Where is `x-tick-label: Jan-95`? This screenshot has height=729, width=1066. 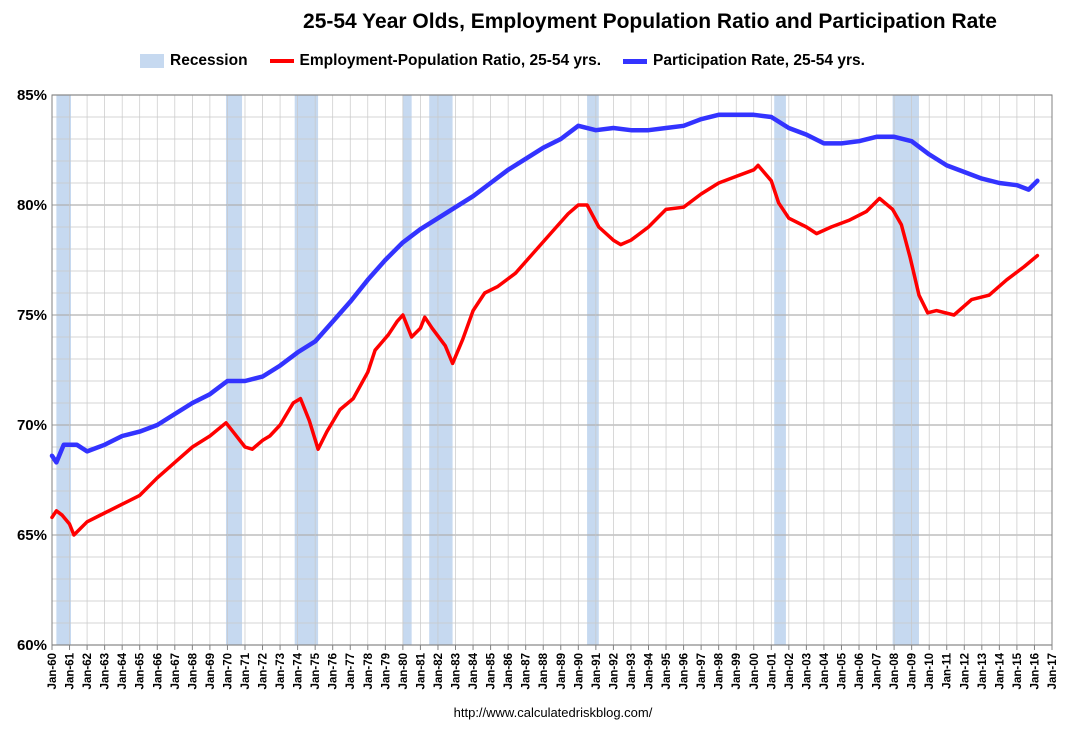 x-tick-label: Jan-95 is located at coordinates (667, 670).